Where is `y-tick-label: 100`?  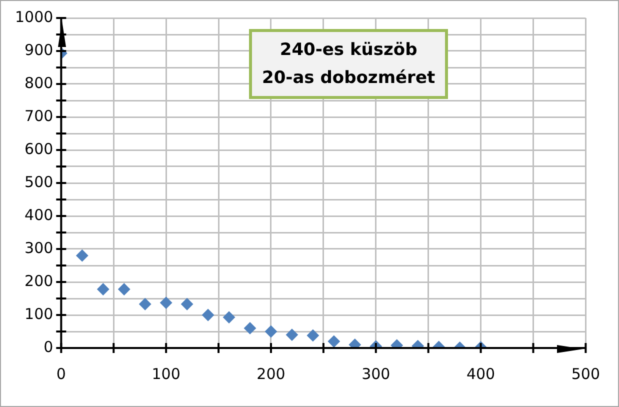 y-tick-label: 100 is located at coordinates (39, 313).